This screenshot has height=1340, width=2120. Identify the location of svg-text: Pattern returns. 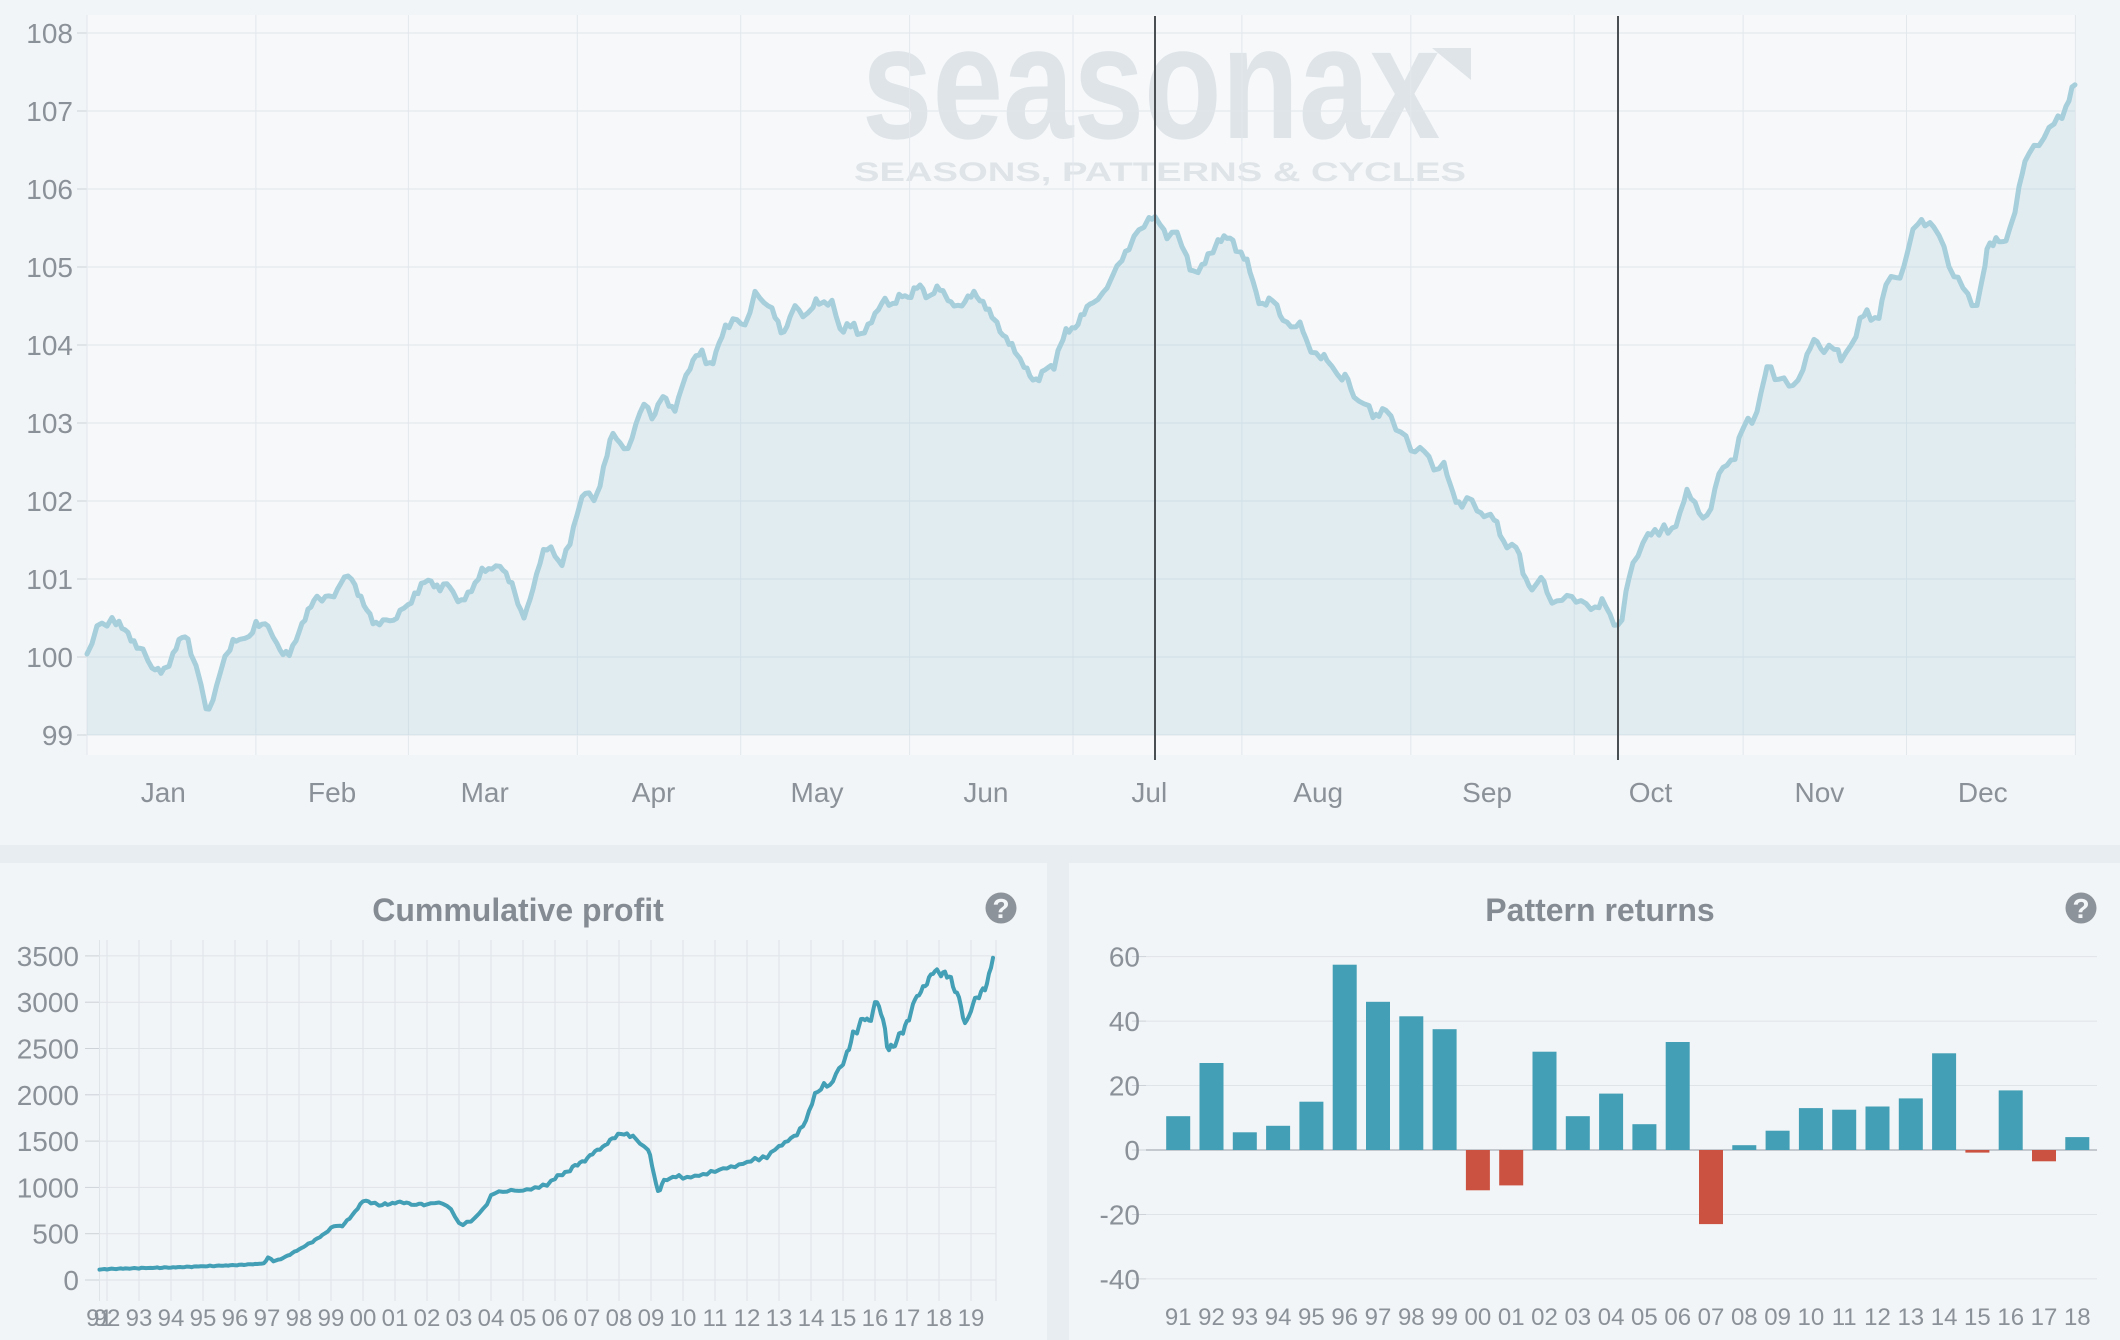
(1599, 910).